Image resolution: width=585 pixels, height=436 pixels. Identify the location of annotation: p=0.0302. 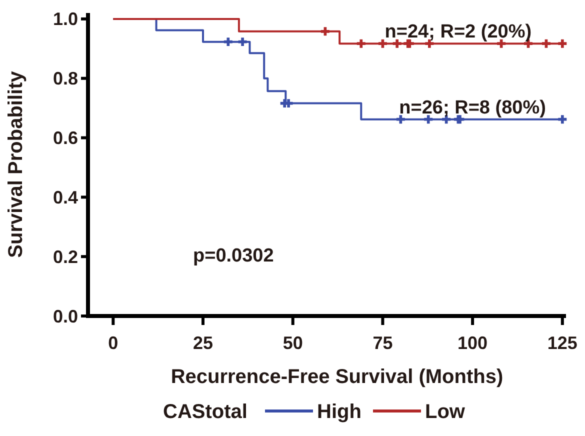
(233, 255).